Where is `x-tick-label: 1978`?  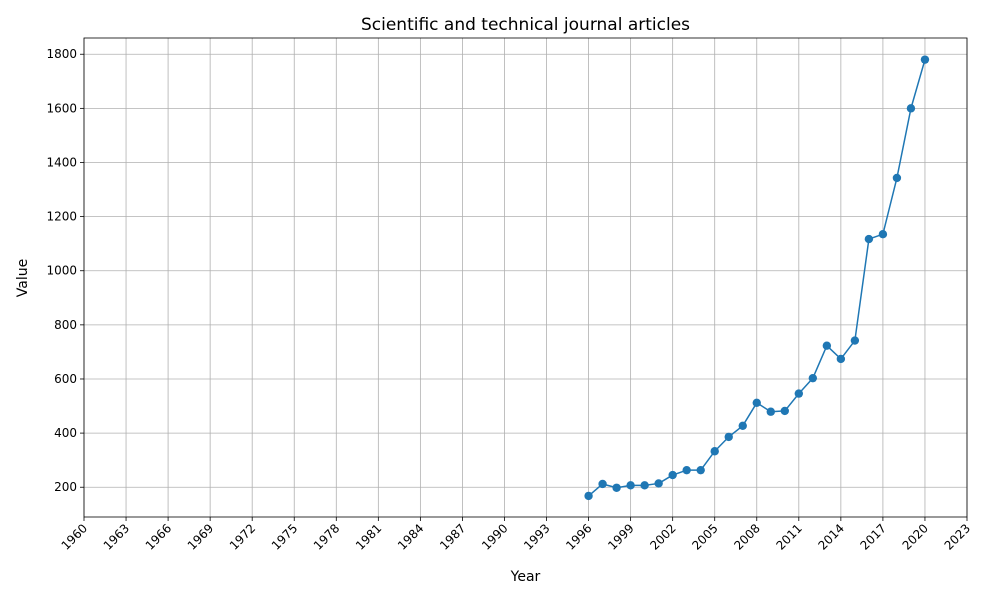 x-tick-label: 1978 is located at coordinates (326, 536).